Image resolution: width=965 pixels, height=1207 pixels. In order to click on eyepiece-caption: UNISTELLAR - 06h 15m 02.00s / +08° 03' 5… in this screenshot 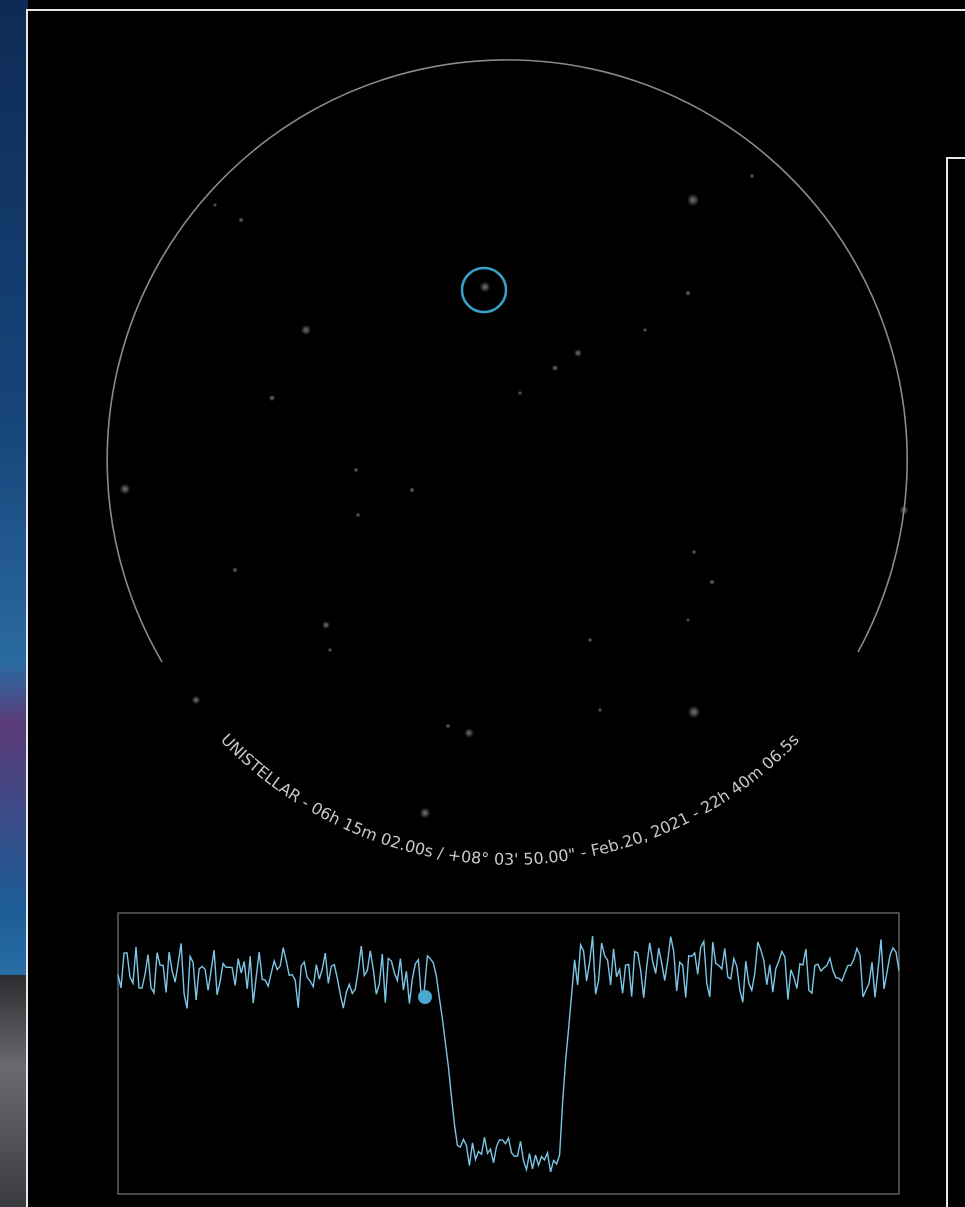, I will do `click(510, 799)`.